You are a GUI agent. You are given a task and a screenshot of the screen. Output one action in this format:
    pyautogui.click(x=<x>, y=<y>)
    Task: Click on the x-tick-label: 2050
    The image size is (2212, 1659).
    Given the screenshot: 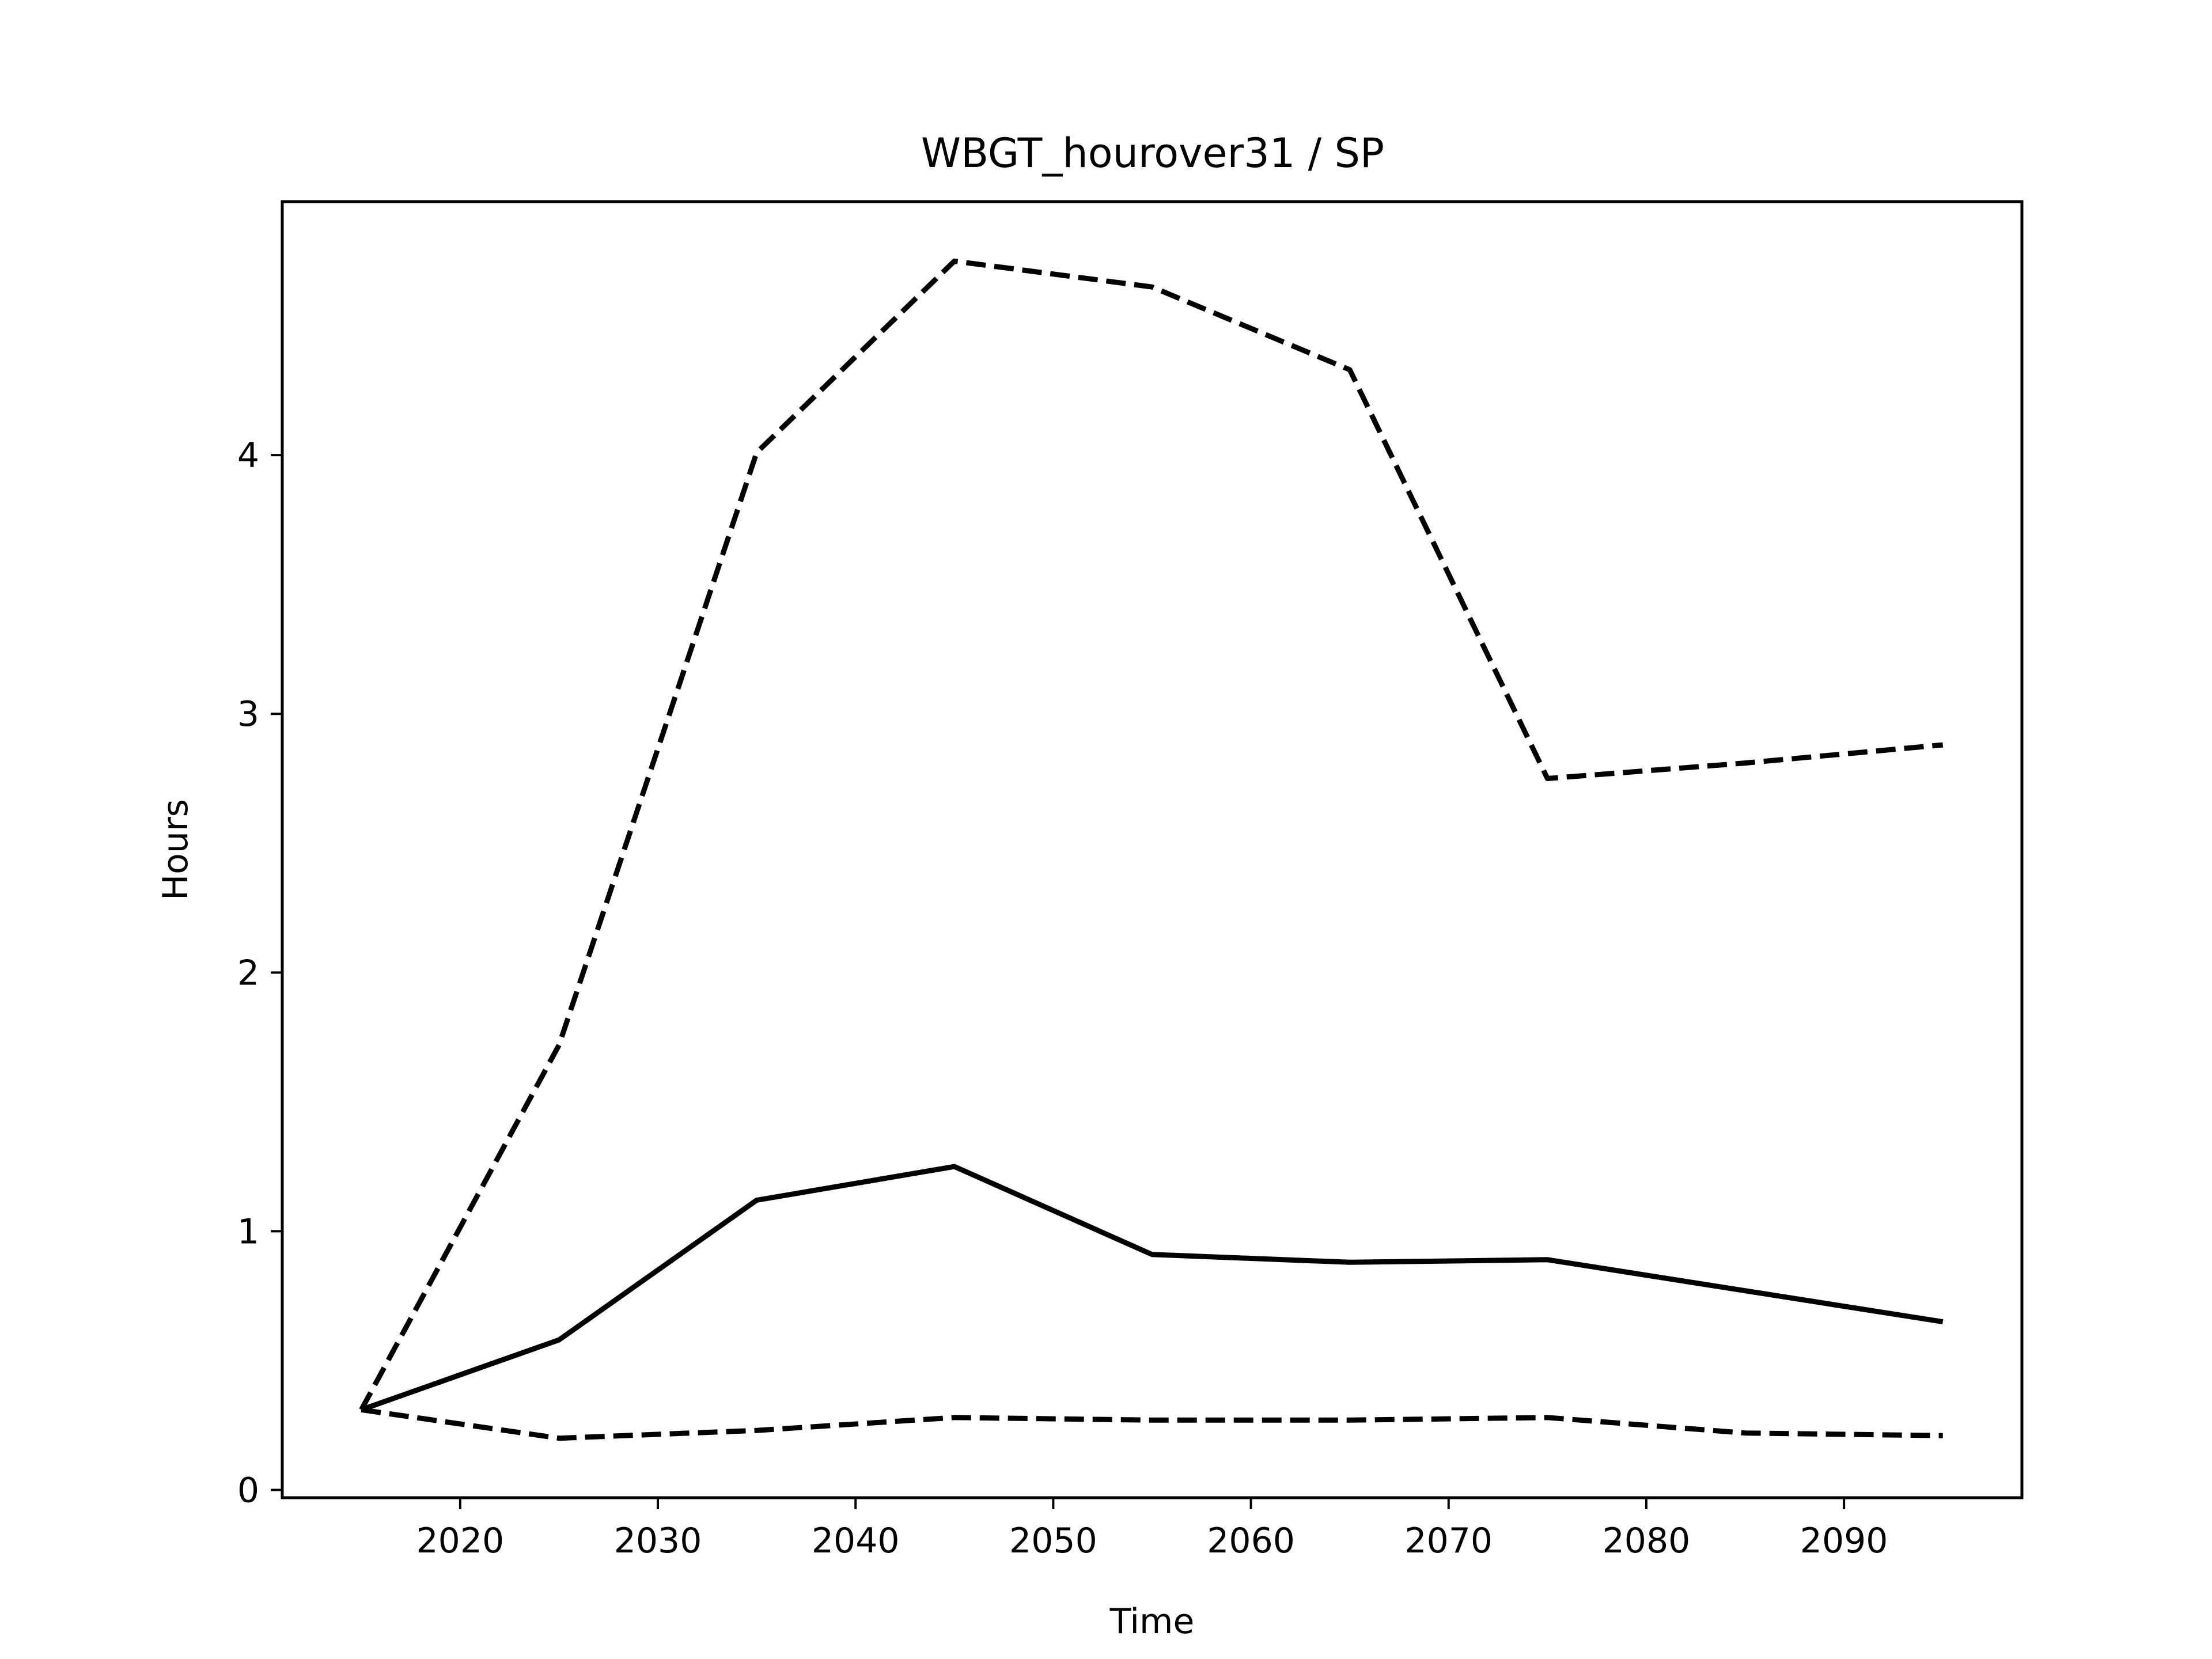 What is the action you would take?
    pyautogui.click(x=1053, y=1541)
    